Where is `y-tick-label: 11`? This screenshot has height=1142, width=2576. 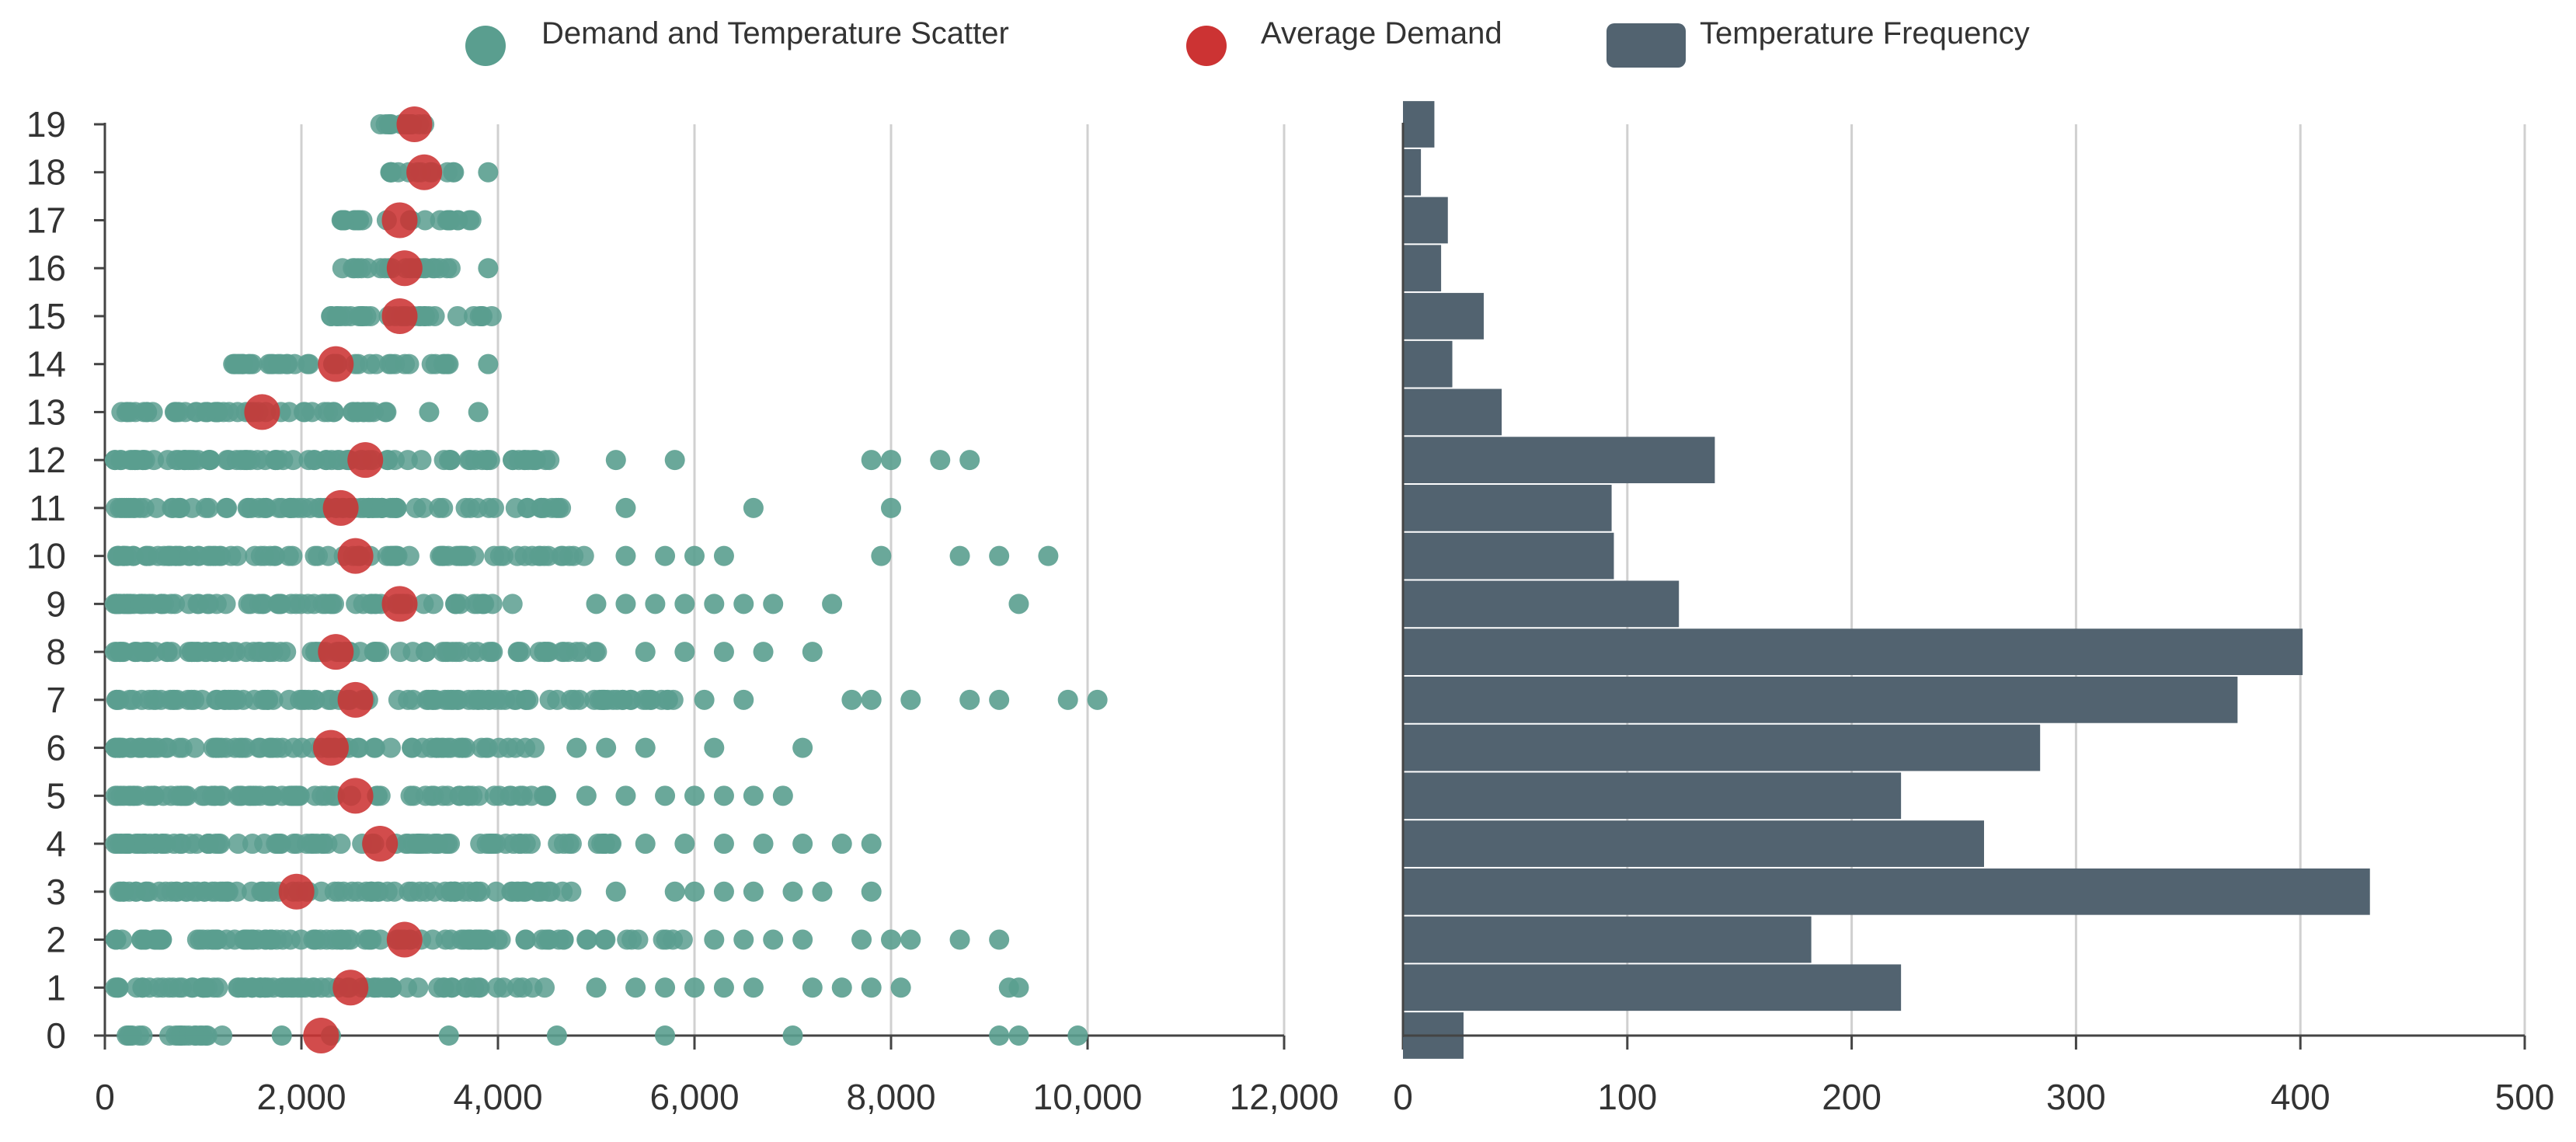 y-tick-label: 11 is located at coordinates (47, 508).